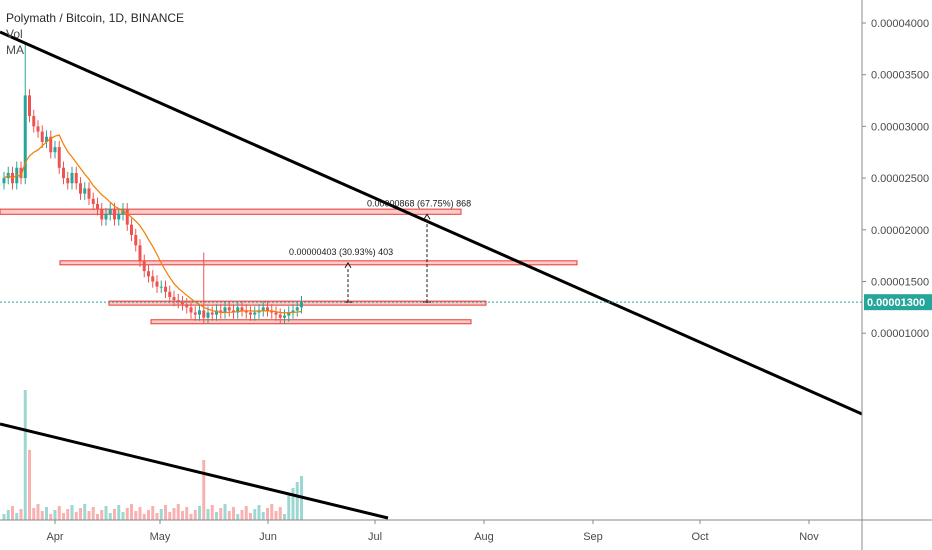 The height and width of the screenshot is (550, 932). What do you see at coordinates (699, 537) in the screenshot?
I see `x-tick-label: Oct` at bounding box center [699, 537].